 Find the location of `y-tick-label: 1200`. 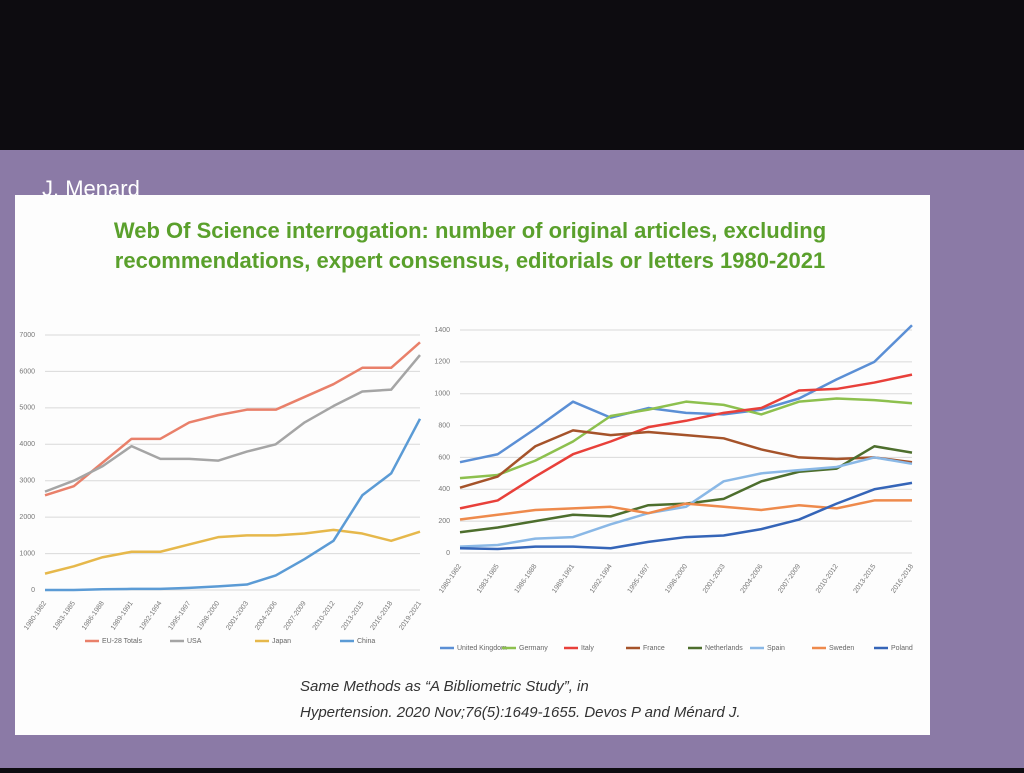

y-tick-label: 1200 is located at coordinates (442, 362).